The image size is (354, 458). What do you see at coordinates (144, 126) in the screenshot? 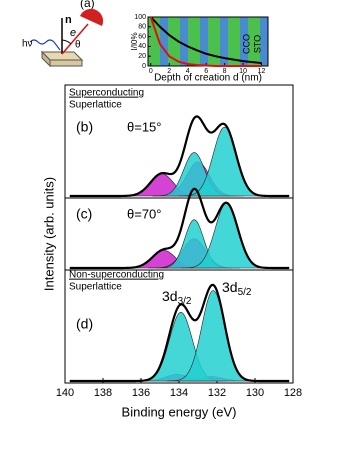
I see `angle-label: θ=15°` at bounding box center [144, 126].